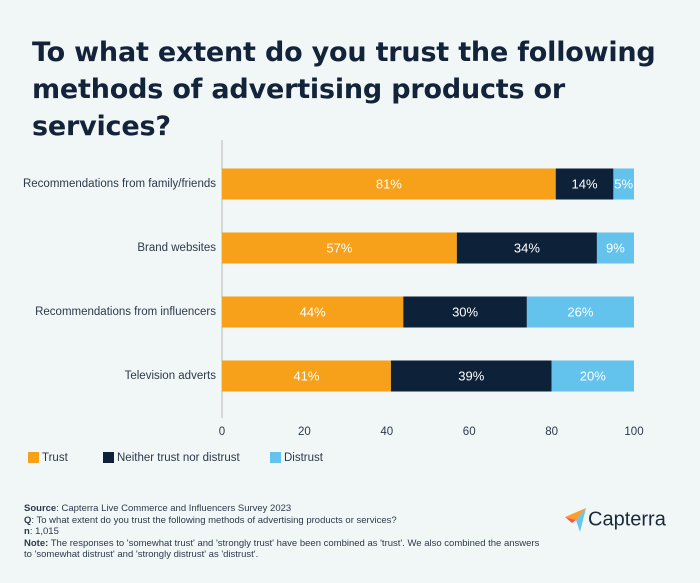  What do you see at coordinates (222, 432) in the screenshot?
I see `x-tick-label: 0` at bounding box center [222, 432].